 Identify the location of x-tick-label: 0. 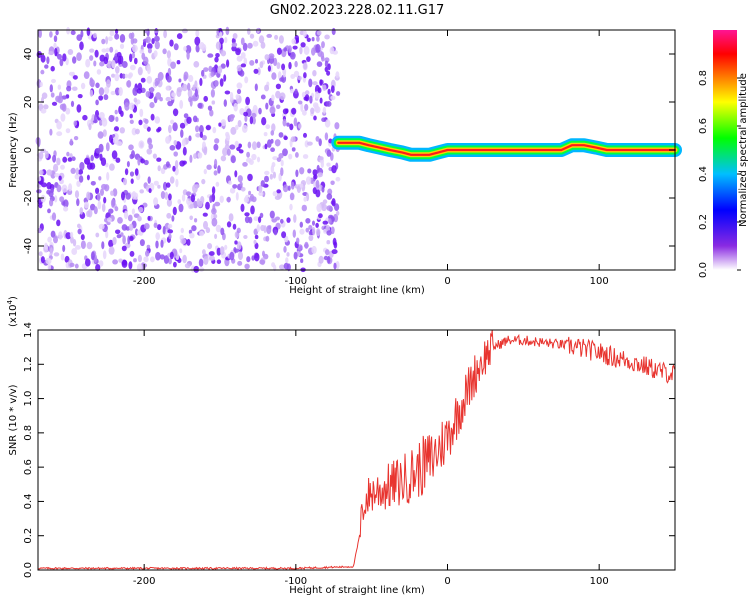
(447, 581).